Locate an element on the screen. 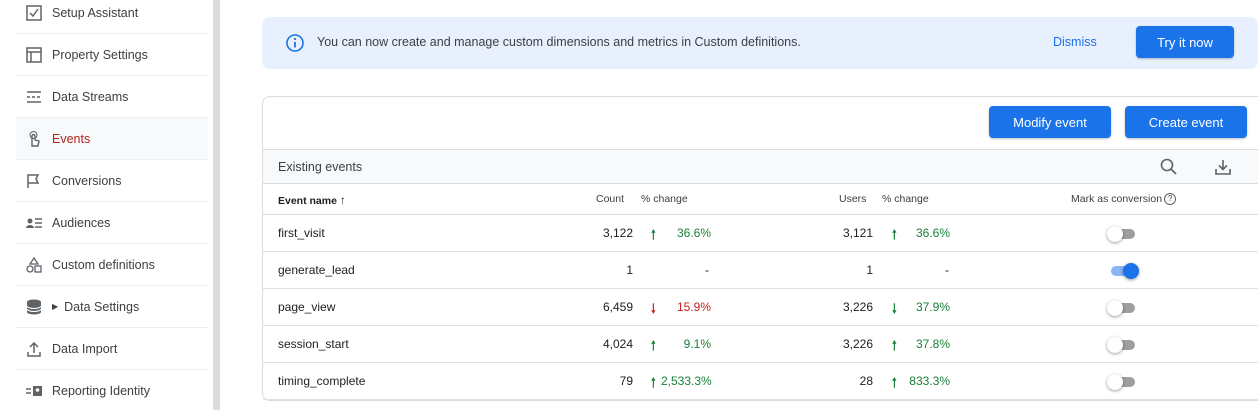 This screenshot has width=1258, height=410. sidebar-item-label: Audiences is located at coordinates (81, 222).